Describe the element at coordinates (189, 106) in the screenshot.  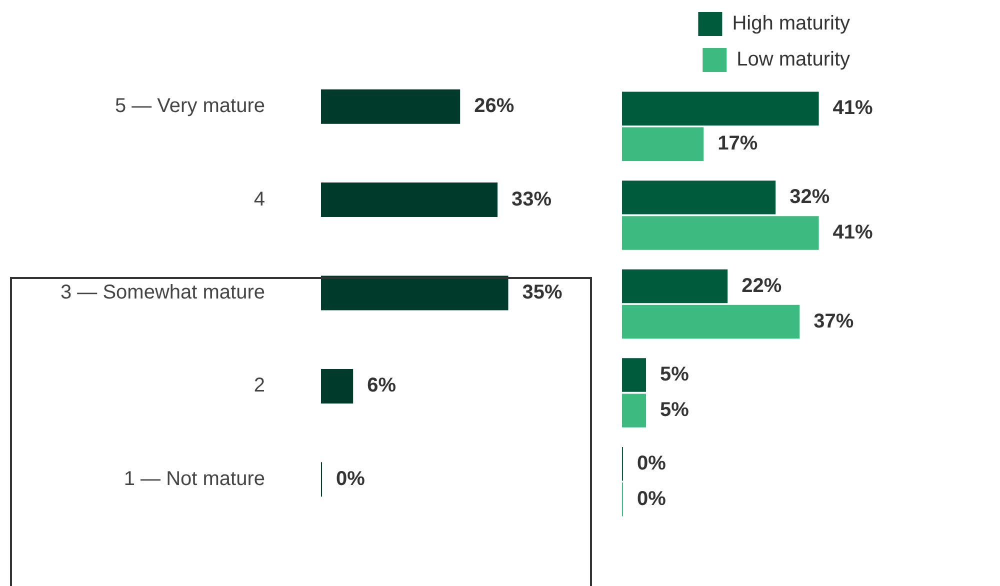
I see `y-tick-label: 5 — Very mature` at that location.